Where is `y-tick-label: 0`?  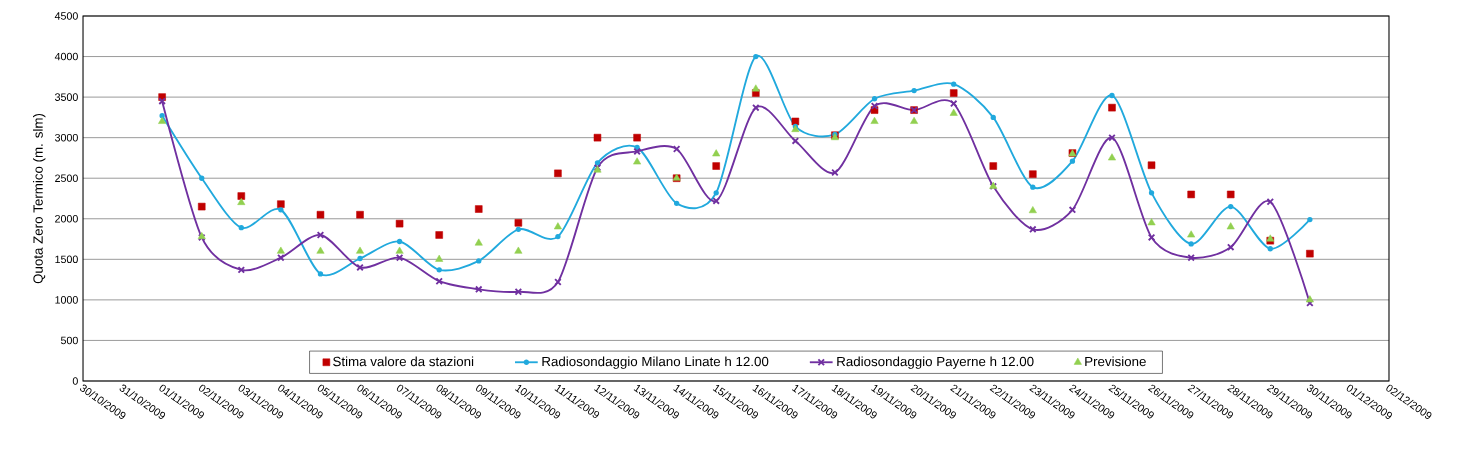
y-tick-label: 0 is located at coordinates (75, 381).